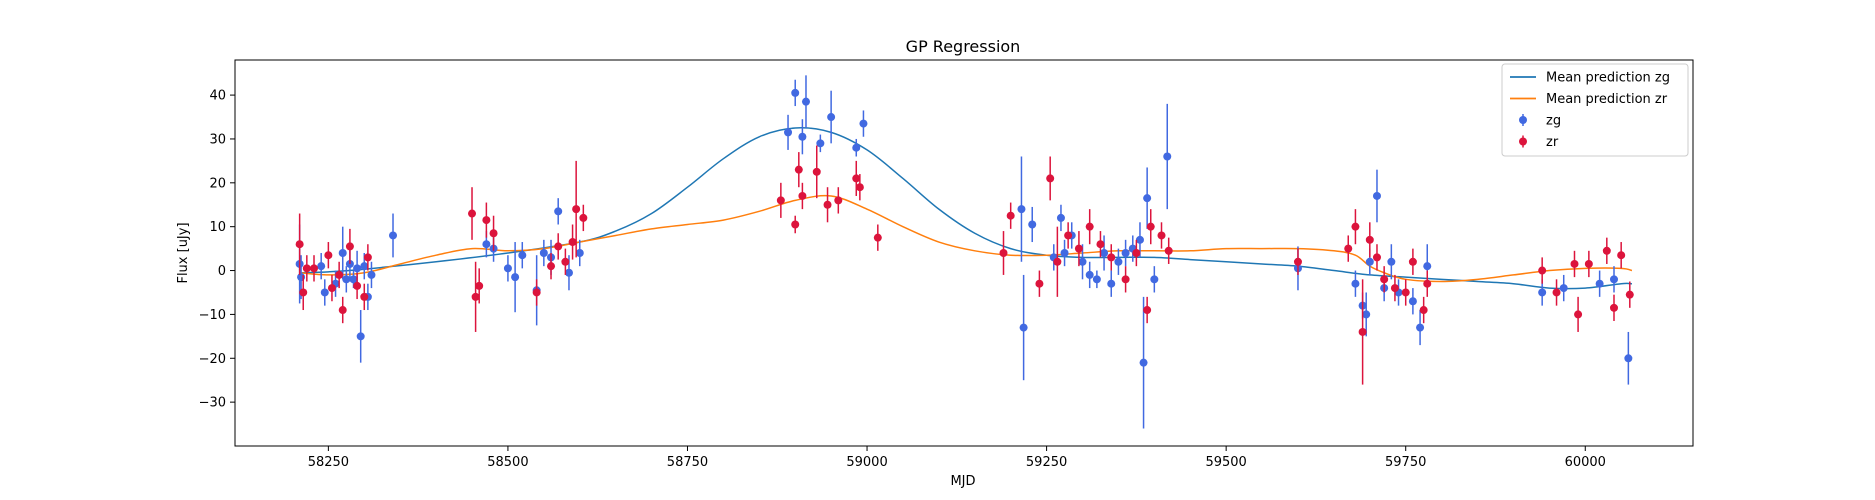 The height and width of the screenshot is (500, 1875). What do you see at coordinates (217, 227) in the screenshot?
I see `y-tick-label: 10` at bounding box center [217, 227].